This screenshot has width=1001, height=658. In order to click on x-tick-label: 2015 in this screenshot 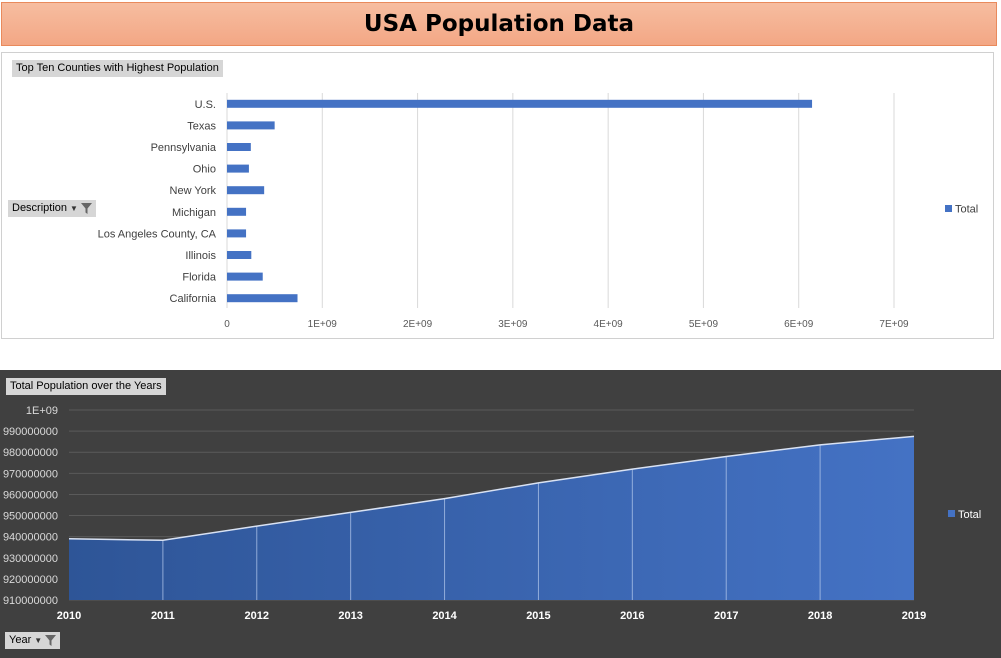, I will do `click(538, 616)`.